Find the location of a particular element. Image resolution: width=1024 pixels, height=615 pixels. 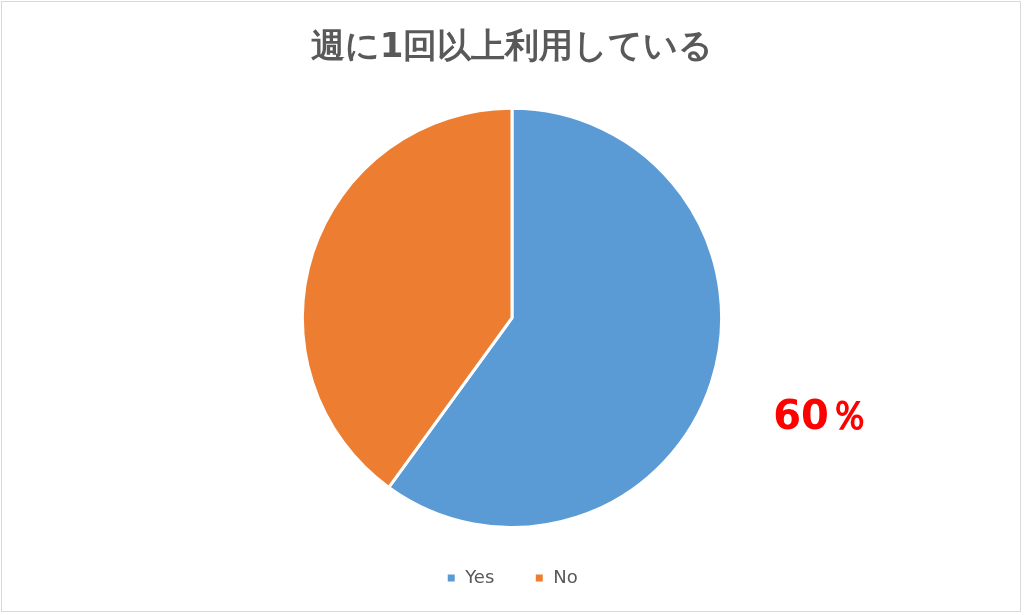

legend-label: Yes is located at coordinates (479, 576).